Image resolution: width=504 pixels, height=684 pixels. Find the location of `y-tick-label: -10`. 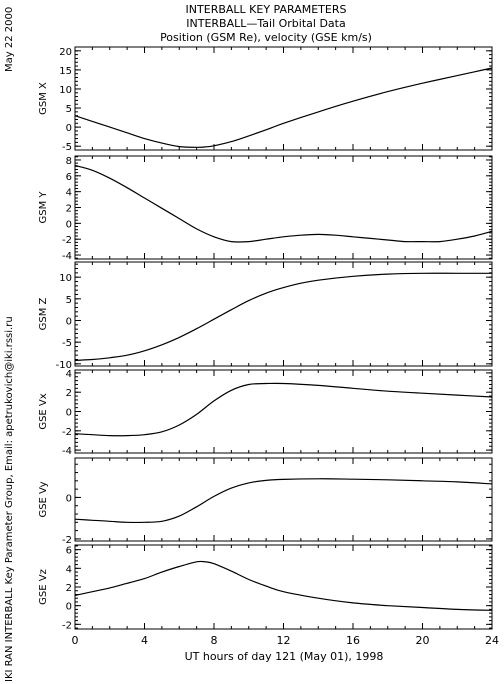

y-tick-label: -10 is located at coordinates (64, 365).